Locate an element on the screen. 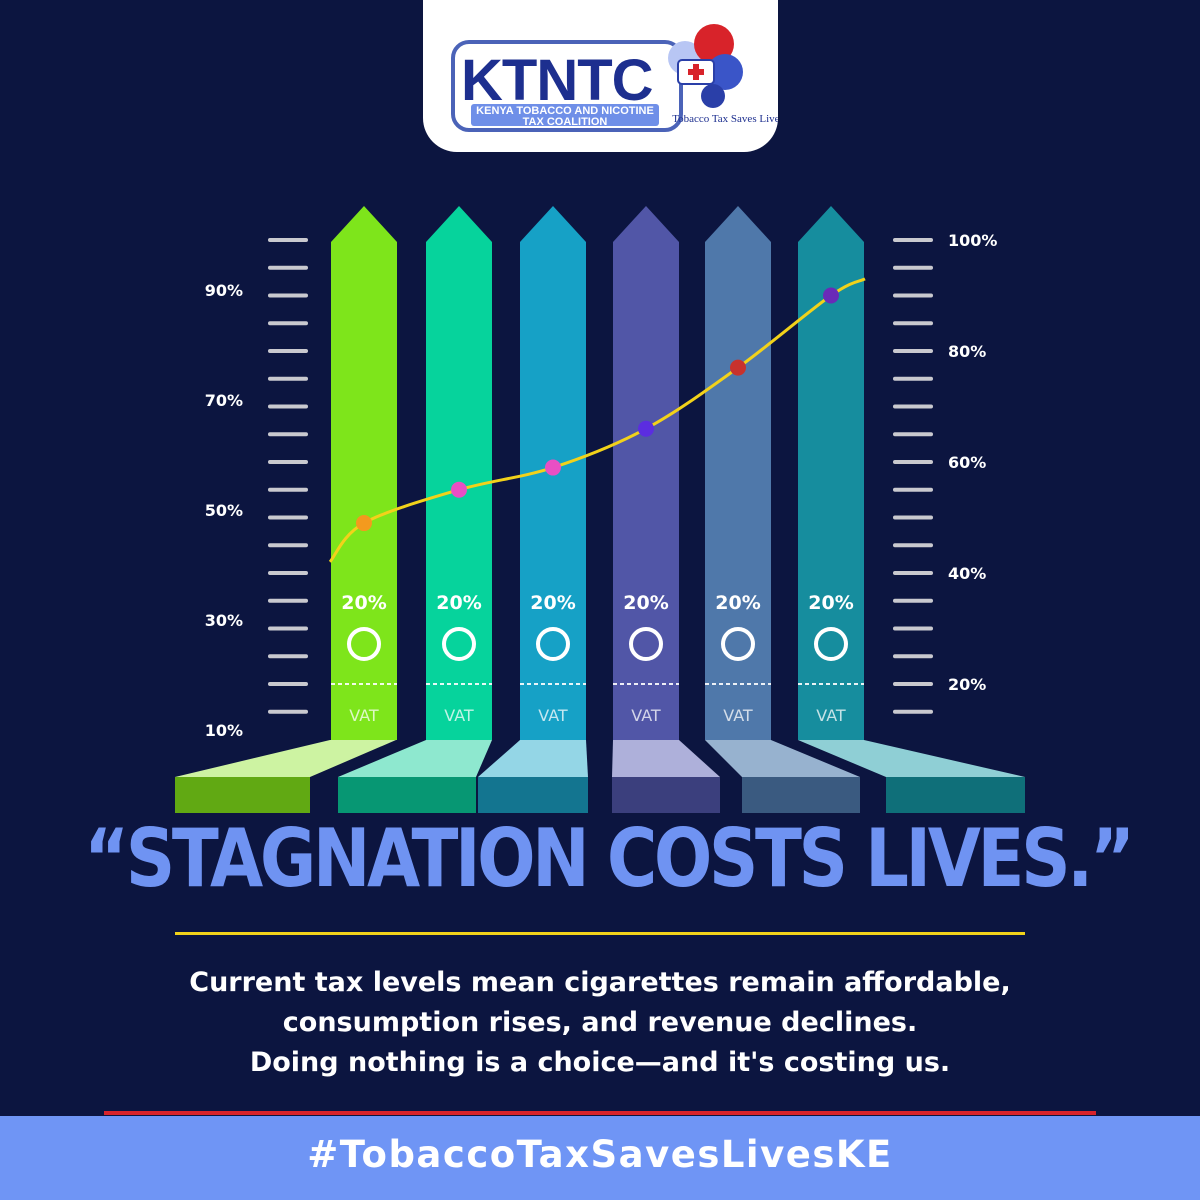  bar-value-label-1: 20% is located at coordinates (363, 603).